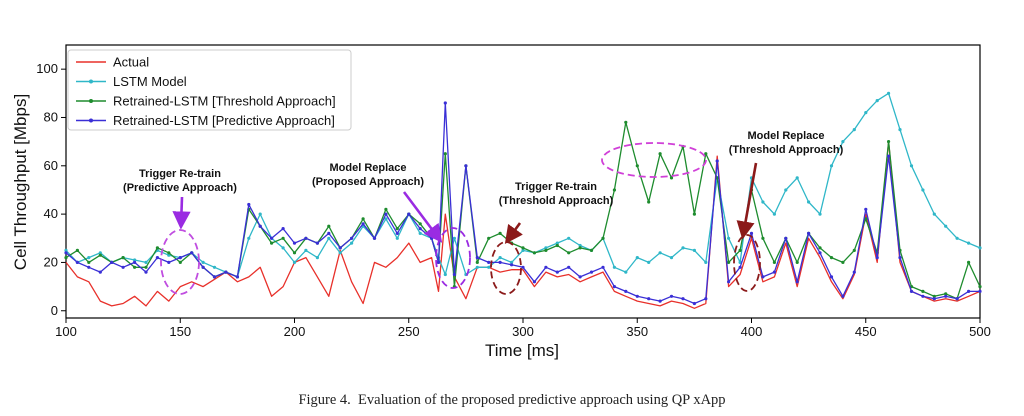 The image size is (1024, 416). What do you see at coordinates (422, 217) in the screenshot?
I see `arrow-proposed-replace` at bounding box center [422, 217].